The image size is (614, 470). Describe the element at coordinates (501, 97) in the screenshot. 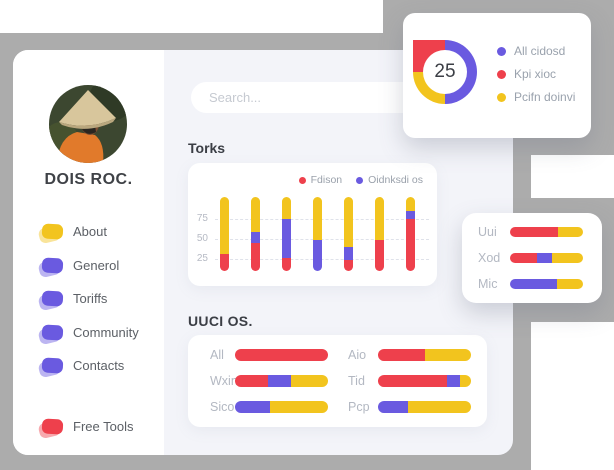

I see `yellow-legend-dot-icon` at that location.